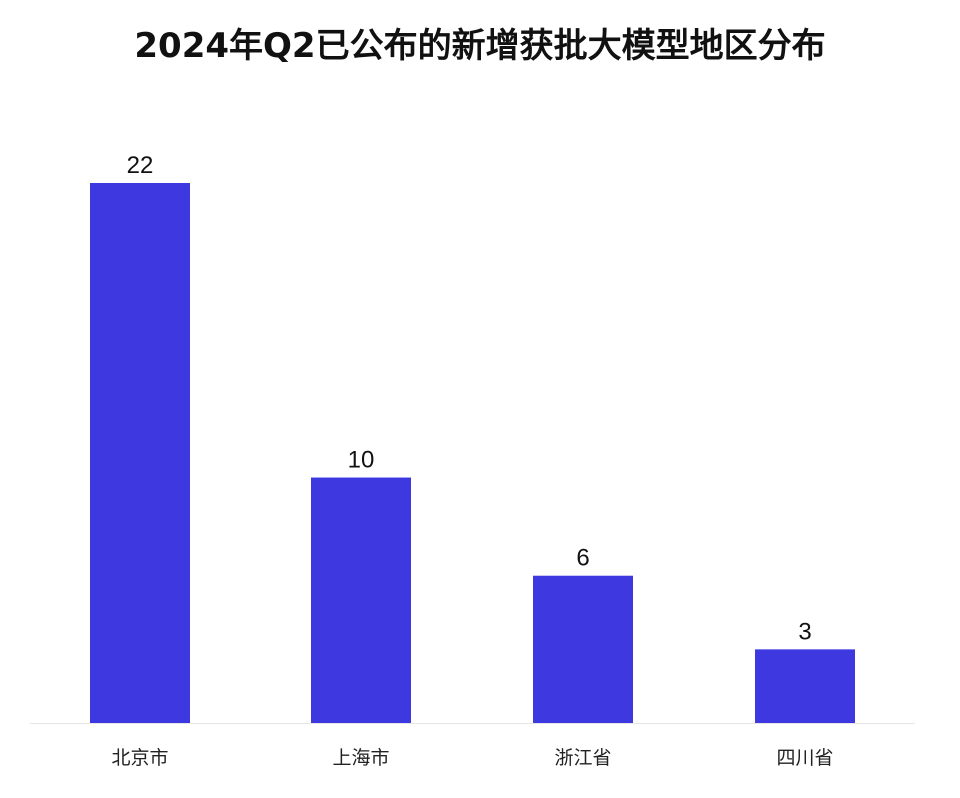 The height and width of the screenshot is (798, 960). I want to click on chart-title: 2024年Q2已公布的新增获批大模型地区分布, so click(480, 46).